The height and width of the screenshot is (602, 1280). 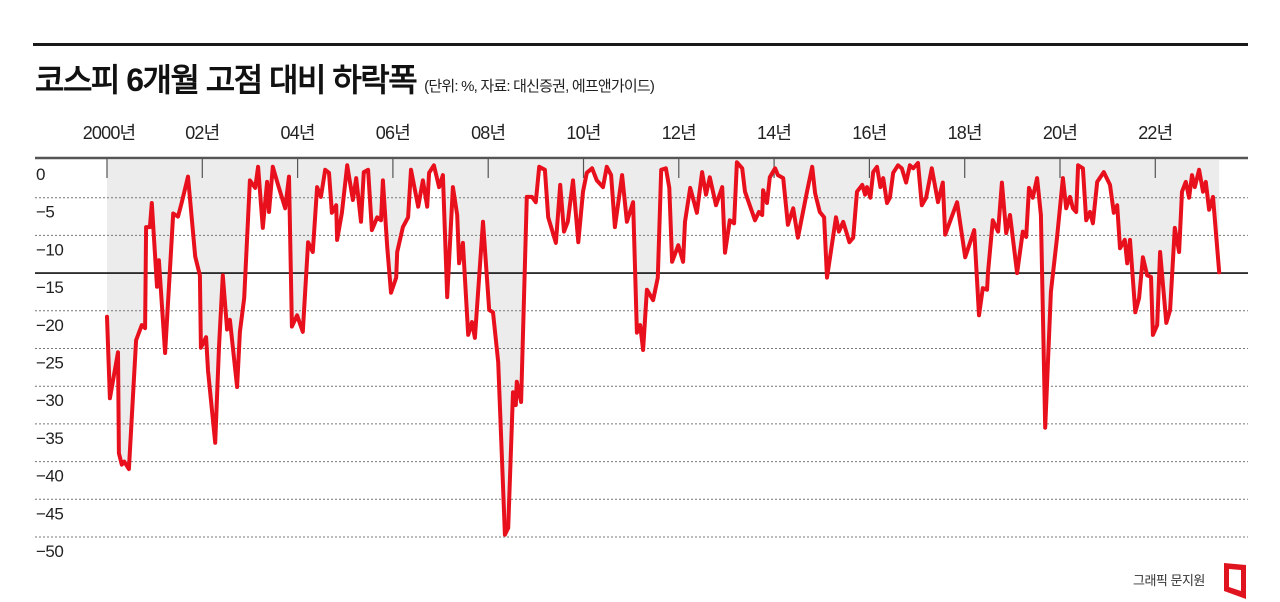 I want to click on x-tick-label: 04년, so click(x=298, y=133).